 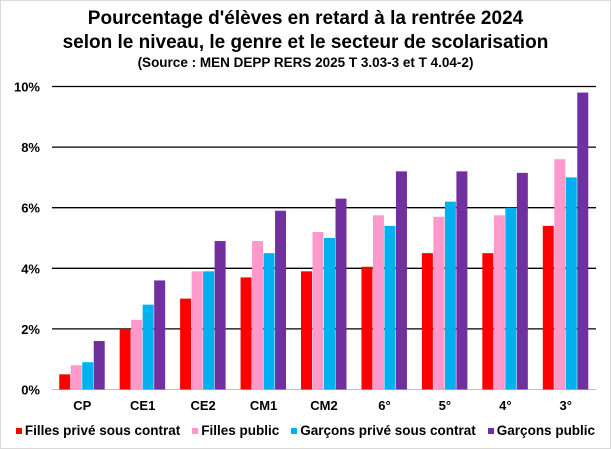 What do you see at coordinates (27, 87) in the screenshot?
I see `y-tick-label: 10%` at bounding box center [27, 87].